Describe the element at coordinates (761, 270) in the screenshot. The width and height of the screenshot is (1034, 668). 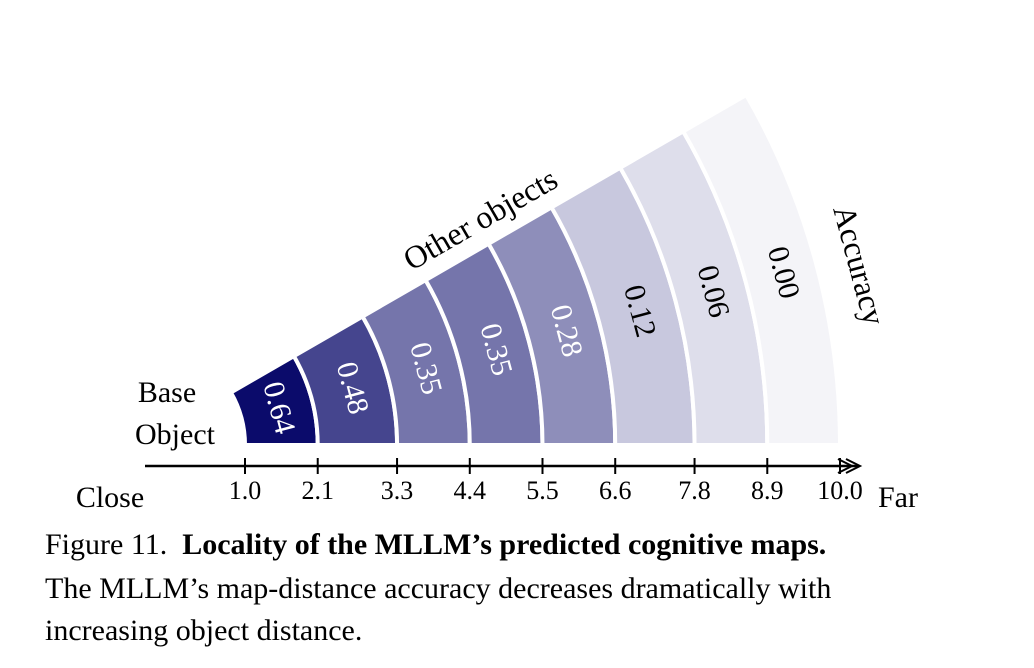
I see `band` at that location.